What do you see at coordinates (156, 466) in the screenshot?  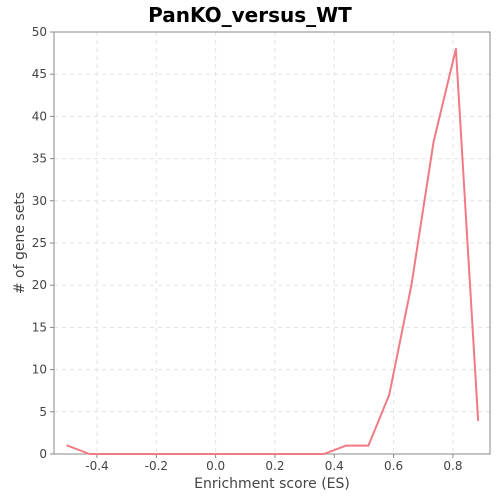 I see `x-tick-label: -0.2` at bounding box center [156, 466].